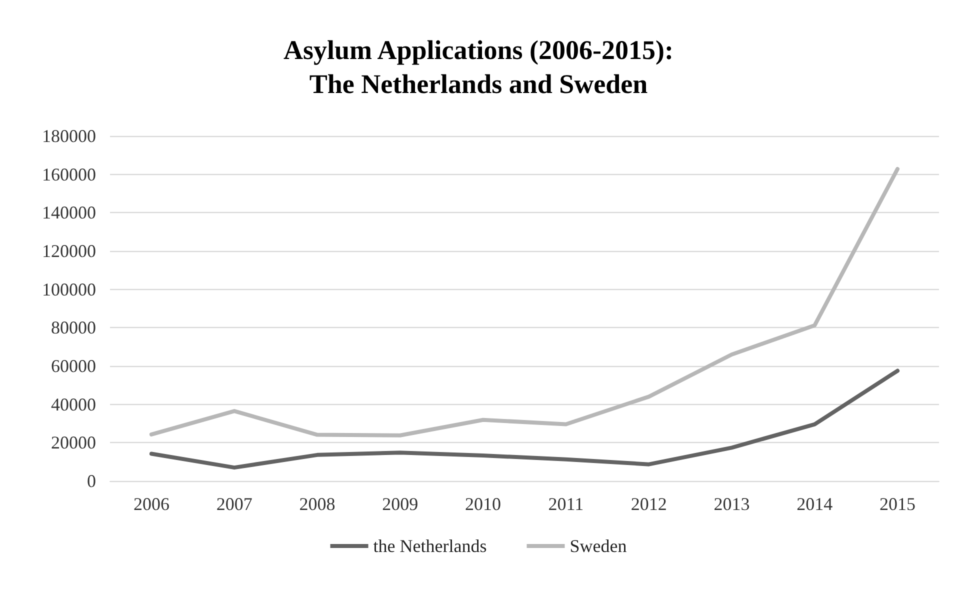 This screenshot has height=590, width=957. I want to click on y-tick-label: 100000, so click(69, 289).